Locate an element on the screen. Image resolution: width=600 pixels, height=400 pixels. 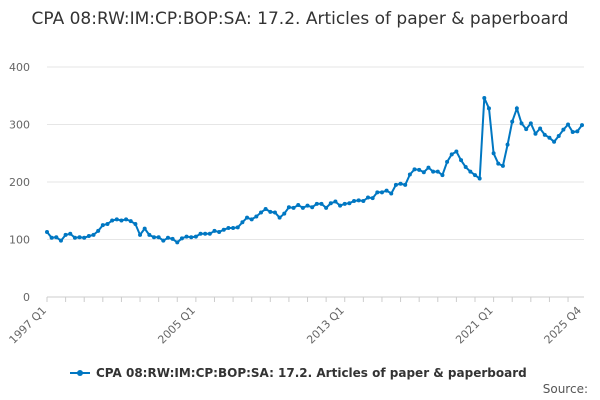
y-tick-label: 400 is located at coordinates (19, 67).